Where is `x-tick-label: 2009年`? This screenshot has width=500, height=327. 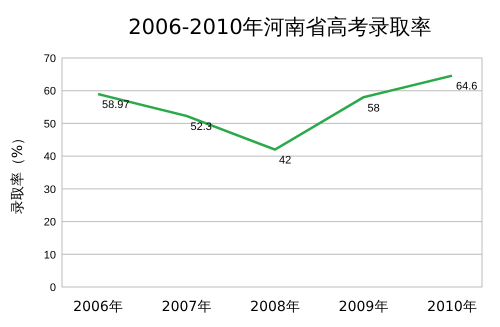
x-tick-label: 2009年 is located at coordinates (363, 307).